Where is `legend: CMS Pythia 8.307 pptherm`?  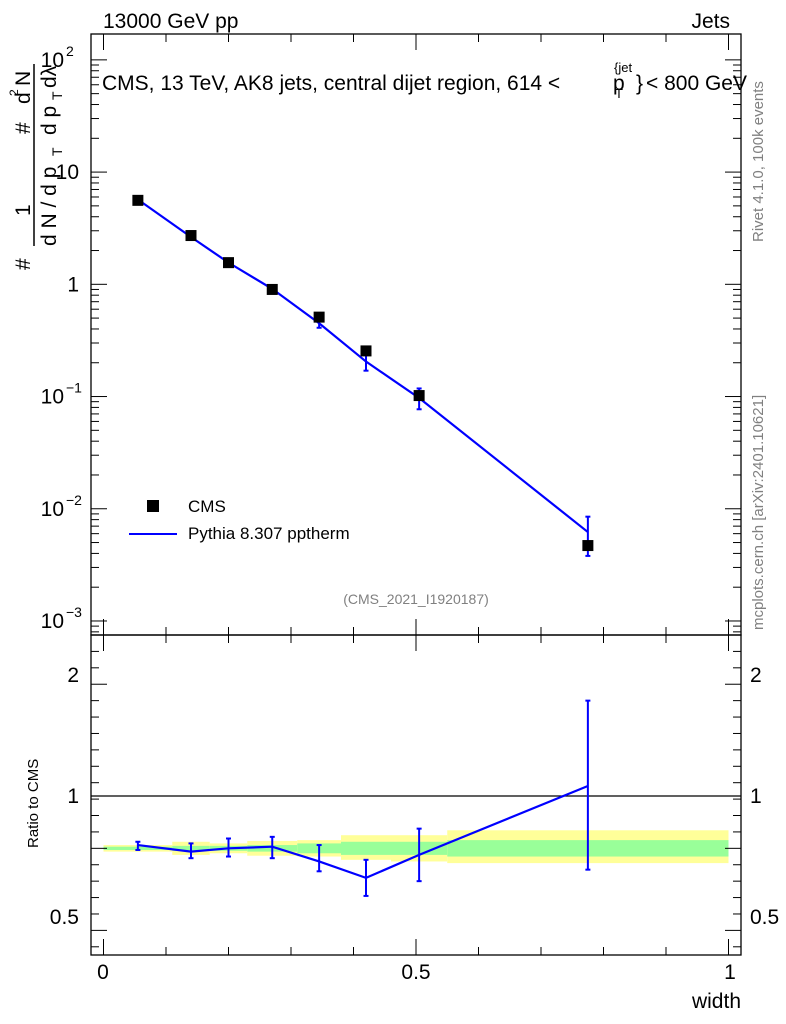
legend: CMS Pythia 8.307 pptherm is located at coordinates (239, 520).